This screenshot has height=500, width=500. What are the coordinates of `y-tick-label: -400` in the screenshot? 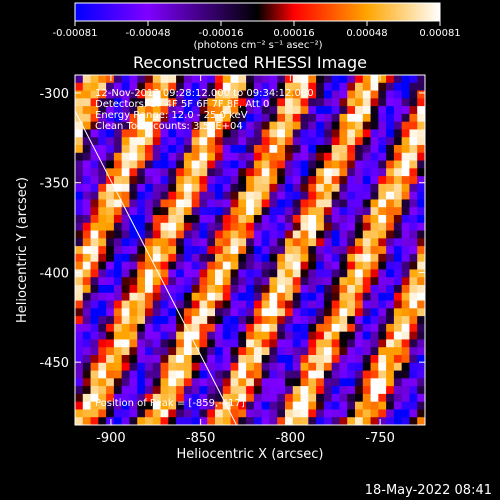 It's located at (54, 273).